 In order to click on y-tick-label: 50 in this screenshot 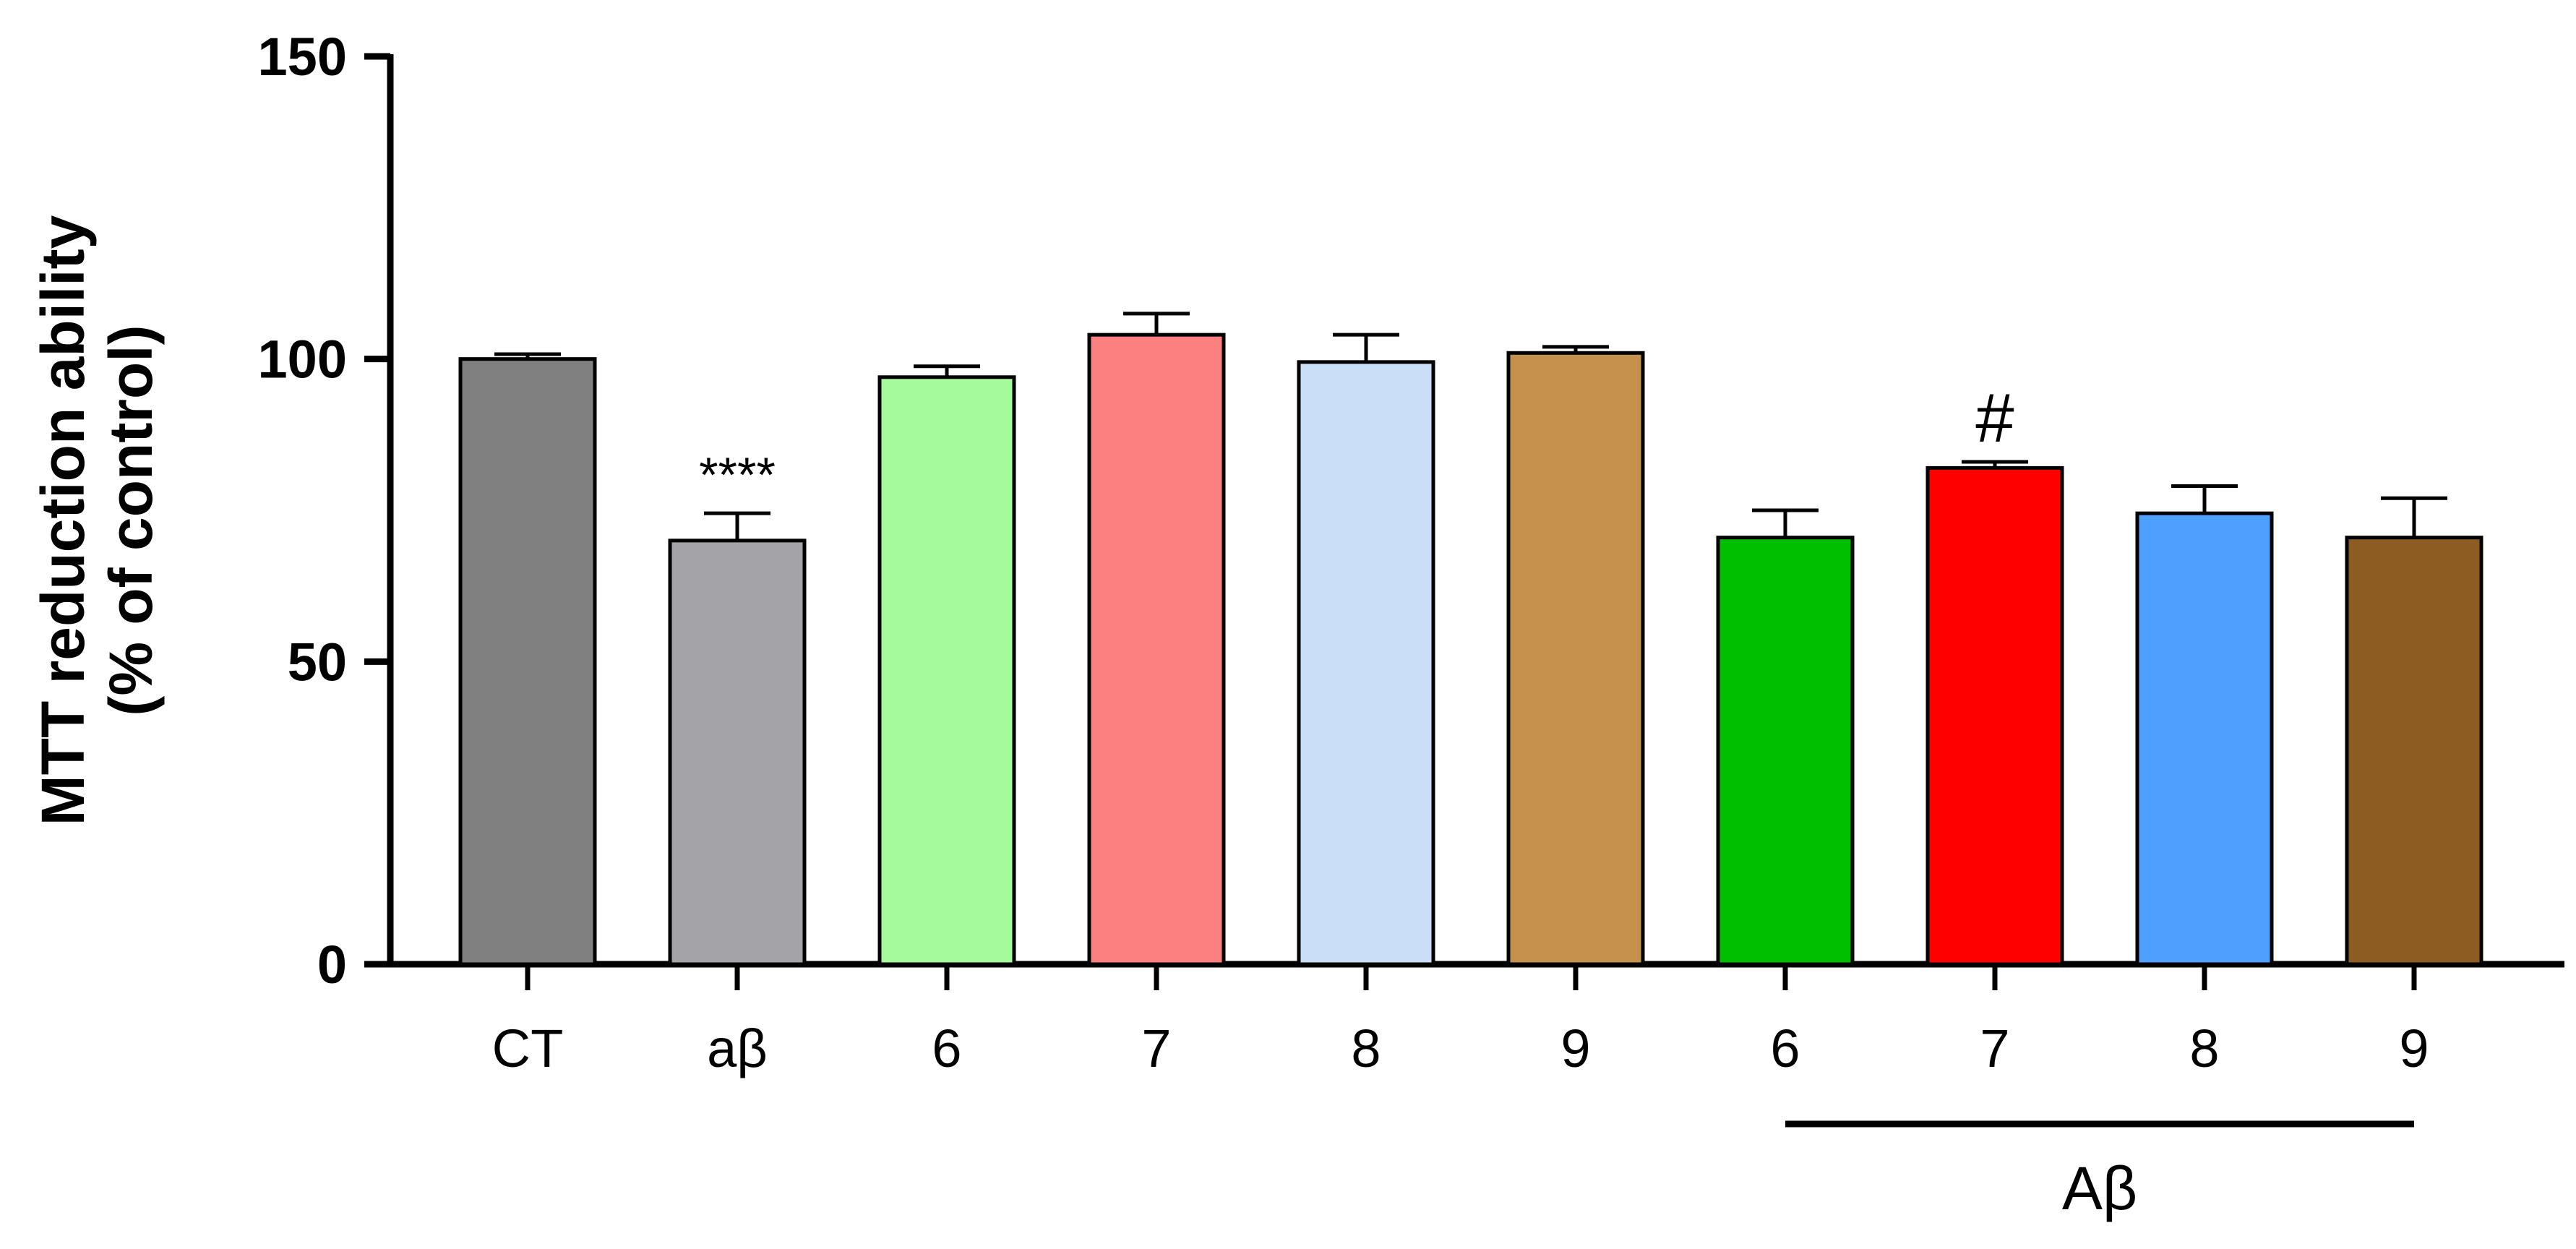, I will do `click(318, 662)`.